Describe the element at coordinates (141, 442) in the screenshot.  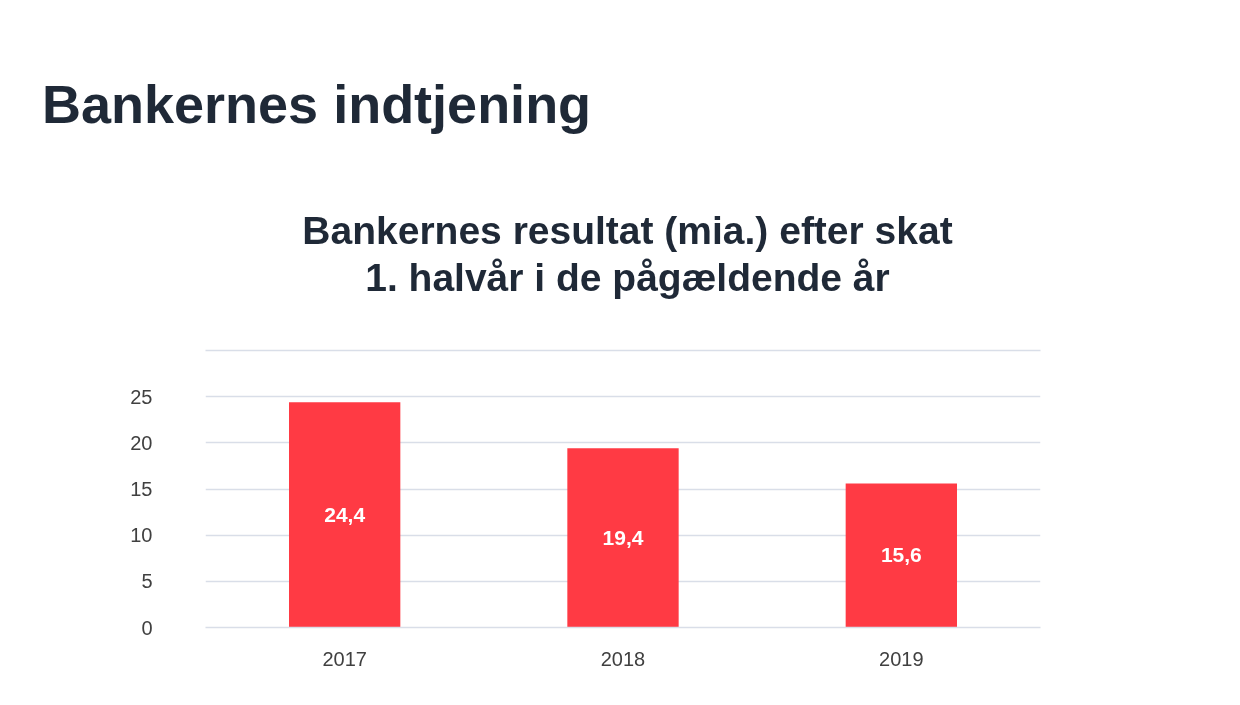
I see `y-tick-label: 20` at that location.